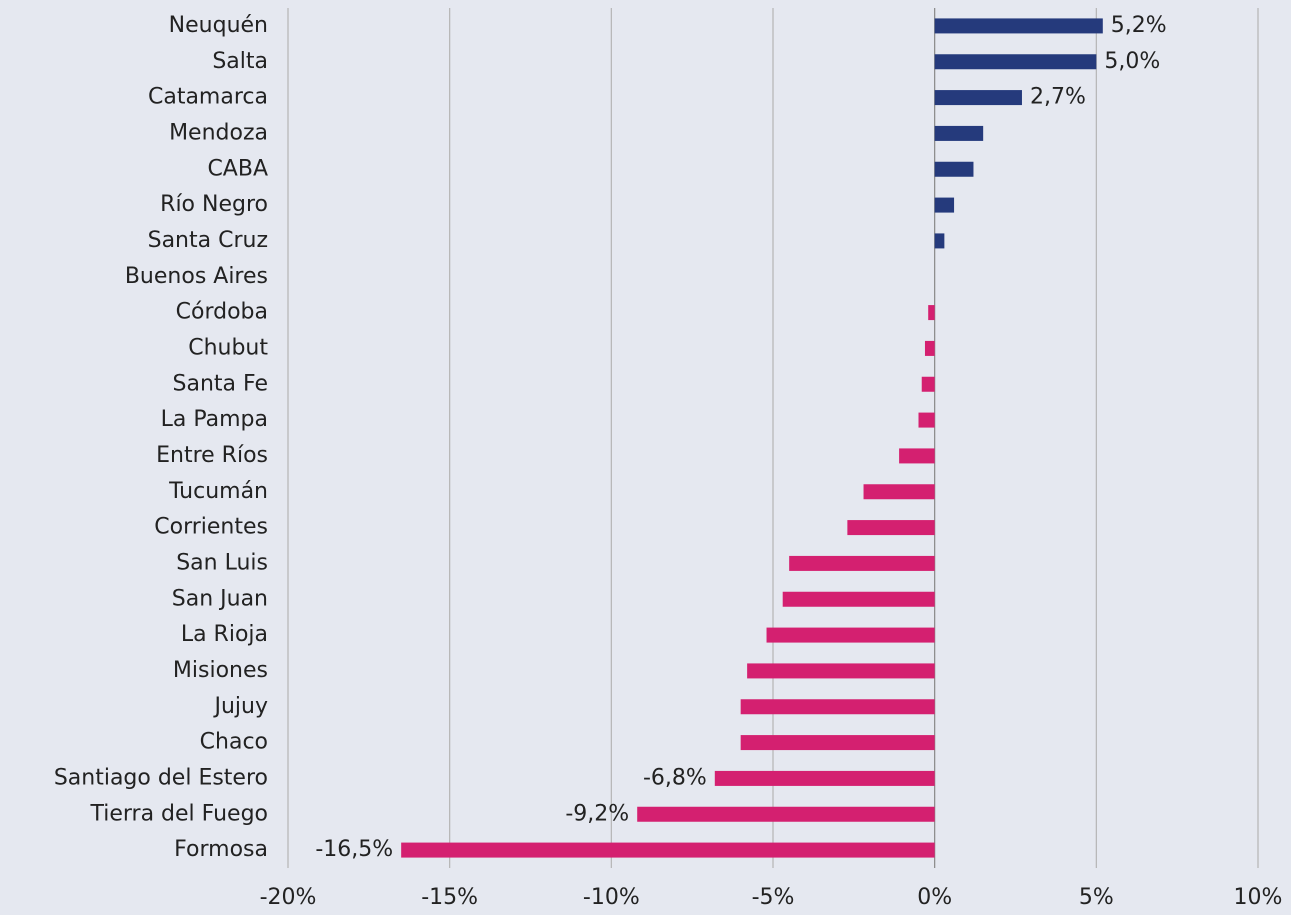 The image size is (1291, 915). Describe the element at coordinates (228, 347) in the screenshot. I see `y-tick-label: Chubut` at that location.